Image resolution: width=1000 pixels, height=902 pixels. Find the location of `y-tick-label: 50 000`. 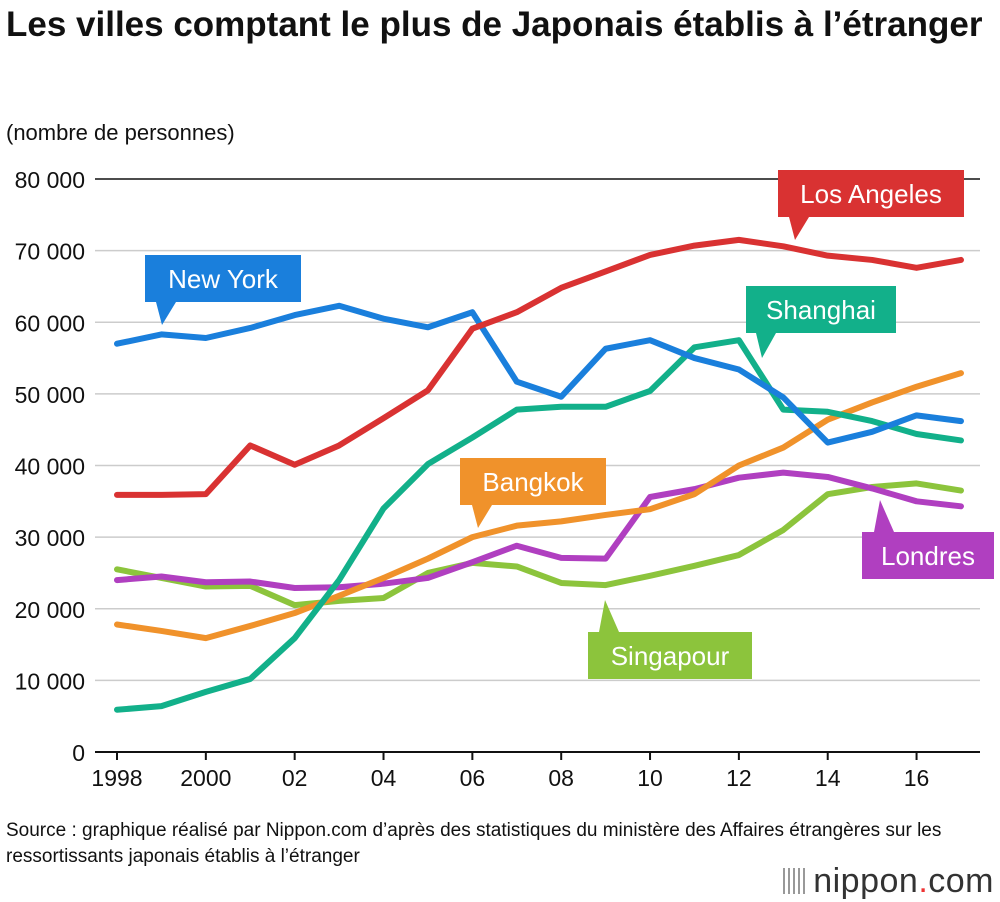

y-tick-label: 50 000 is located at coordinates (50, 395).